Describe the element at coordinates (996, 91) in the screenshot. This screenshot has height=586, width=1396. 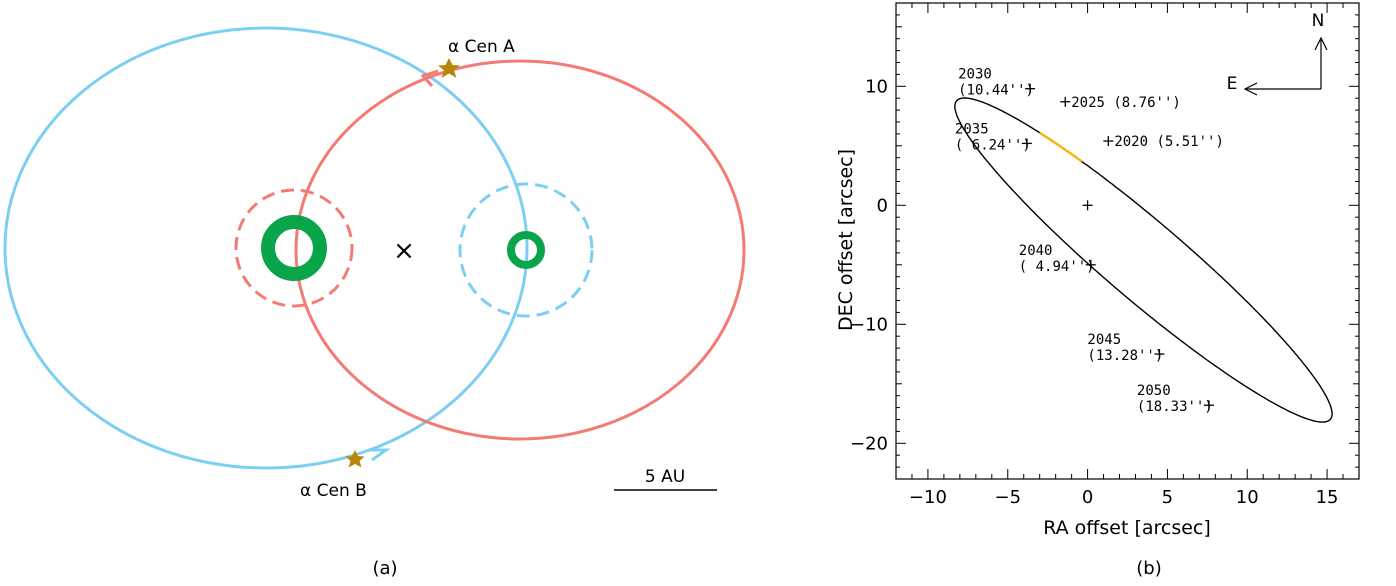
I see `svg-text: (10.44'')` at that location.